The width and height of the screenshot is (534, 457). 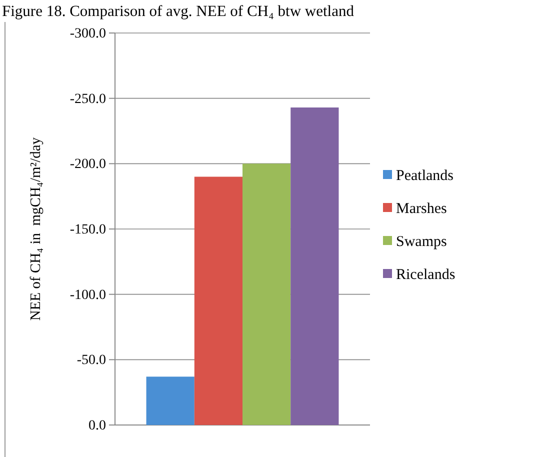 I want to click on y-tick-label: -250.0, so click(x=88, y=99).